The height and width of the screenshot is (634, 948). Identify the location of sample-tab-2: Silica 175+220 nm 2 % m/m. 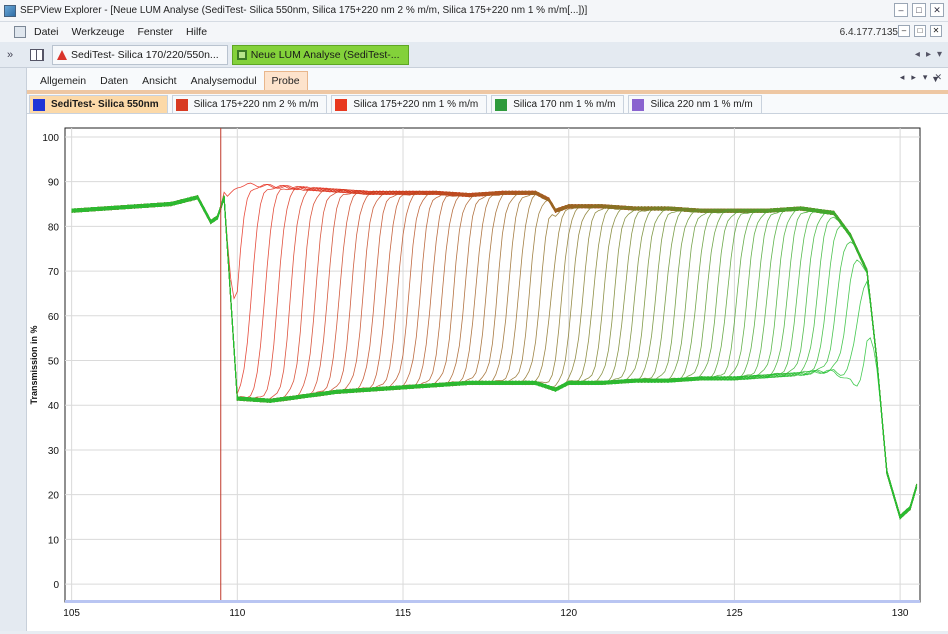
(249, 104).